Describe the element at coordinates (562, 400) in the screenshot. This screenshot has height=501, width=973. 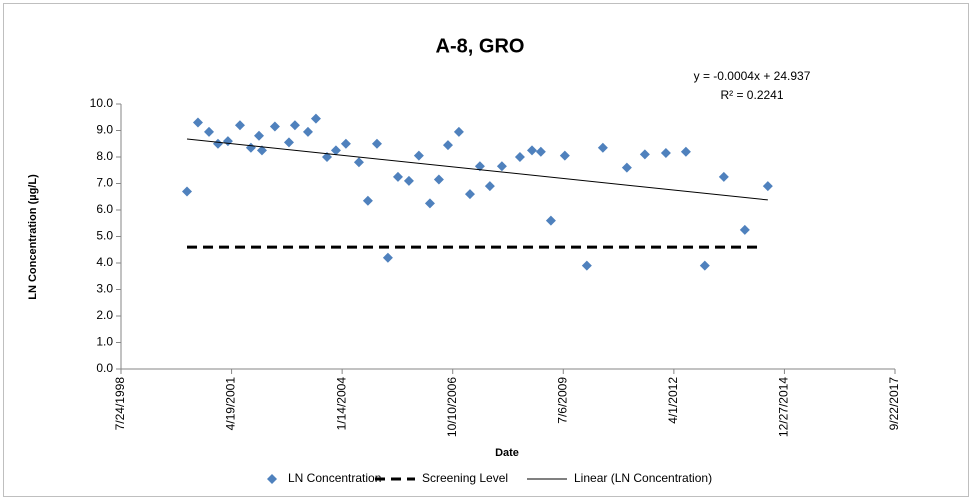
I see `x-tick-label: 7/6/2009` at that location.